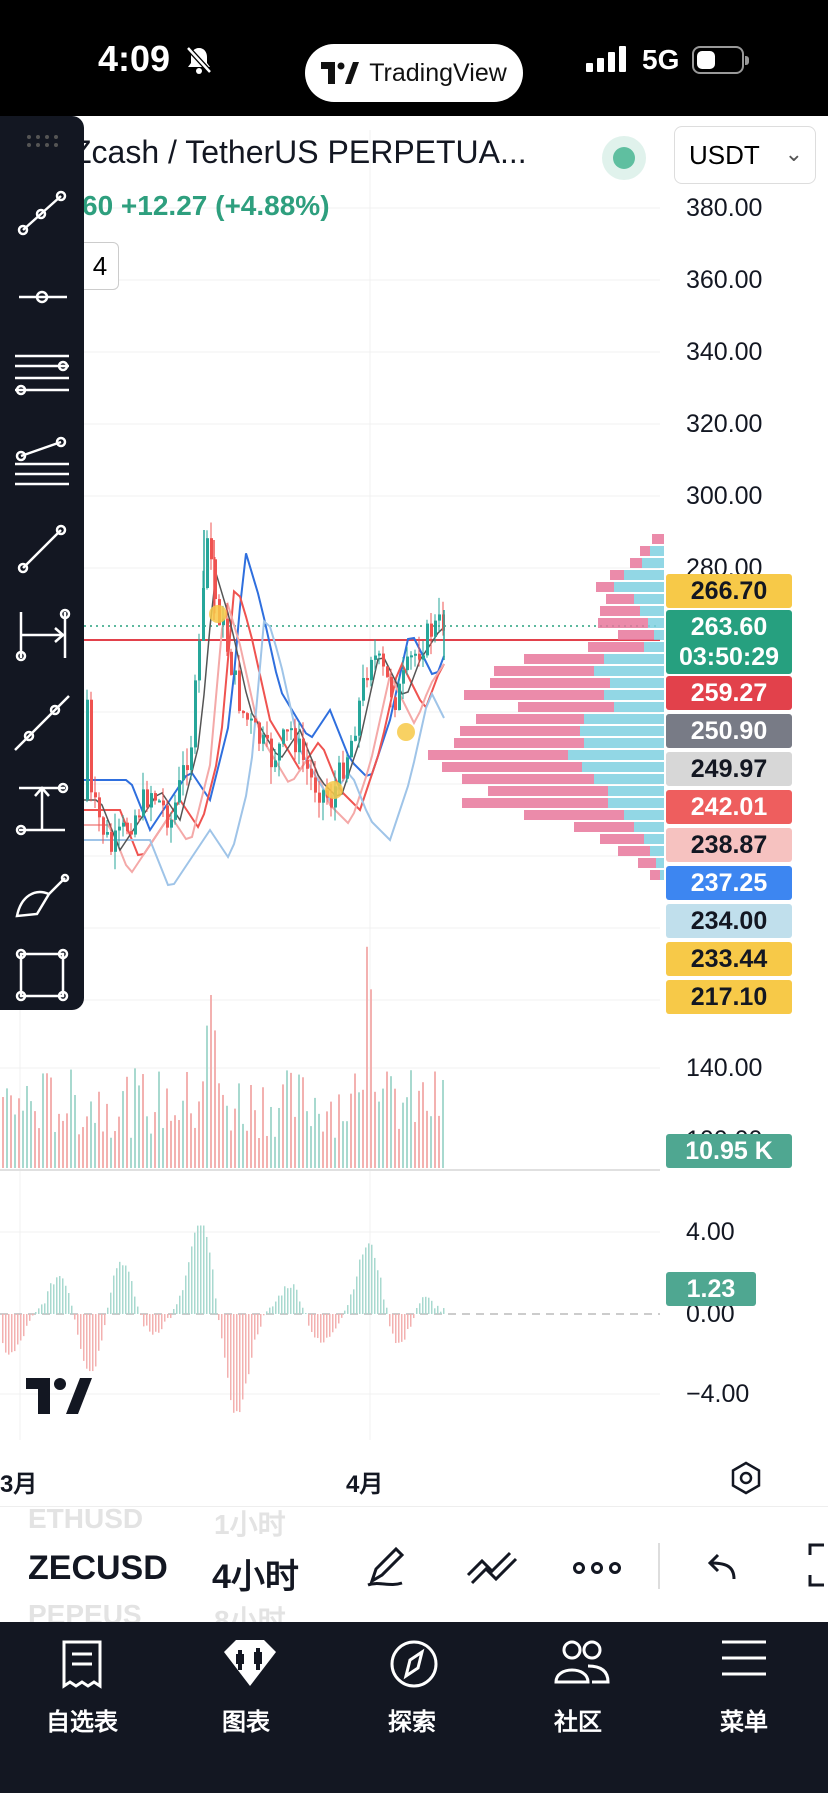 The height and width of the screenshot is (1793, 828). I want to click on timeframe-button: 4小时, so click(255, 1577).